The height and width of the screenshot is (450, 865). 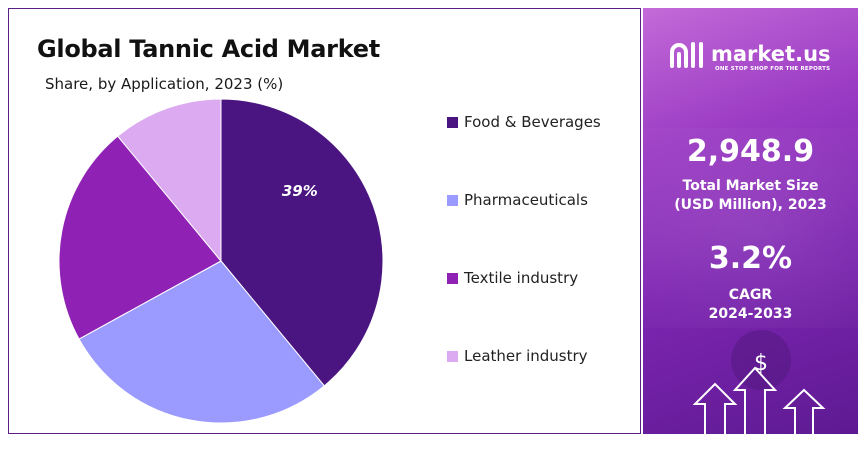 I want to click on brand-name: market.us, so click(x=771, y=54).